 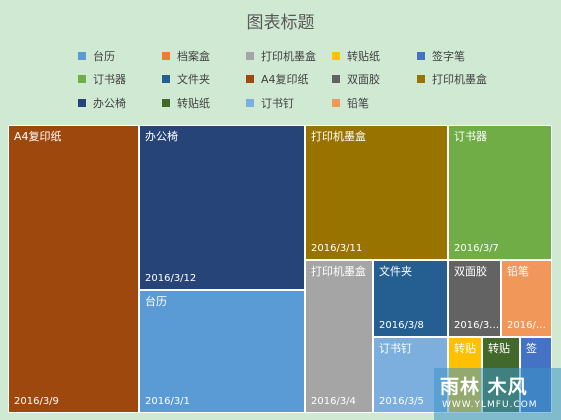 What do you see at coordinates (161, 136) in the screenshot?
I see `tile-name: 办公椅` at bounding box center [161, 136].